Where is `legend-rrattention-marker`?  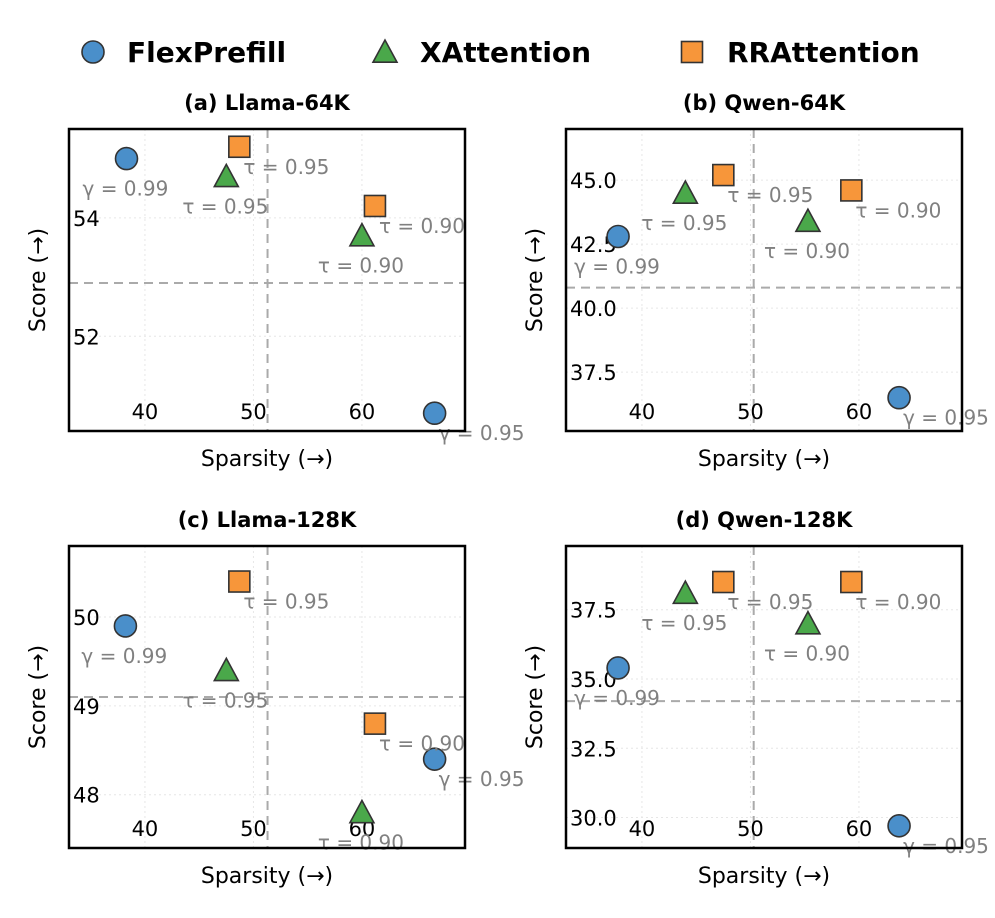
legend-rrattention-marker is located at coordinates (692, 52).